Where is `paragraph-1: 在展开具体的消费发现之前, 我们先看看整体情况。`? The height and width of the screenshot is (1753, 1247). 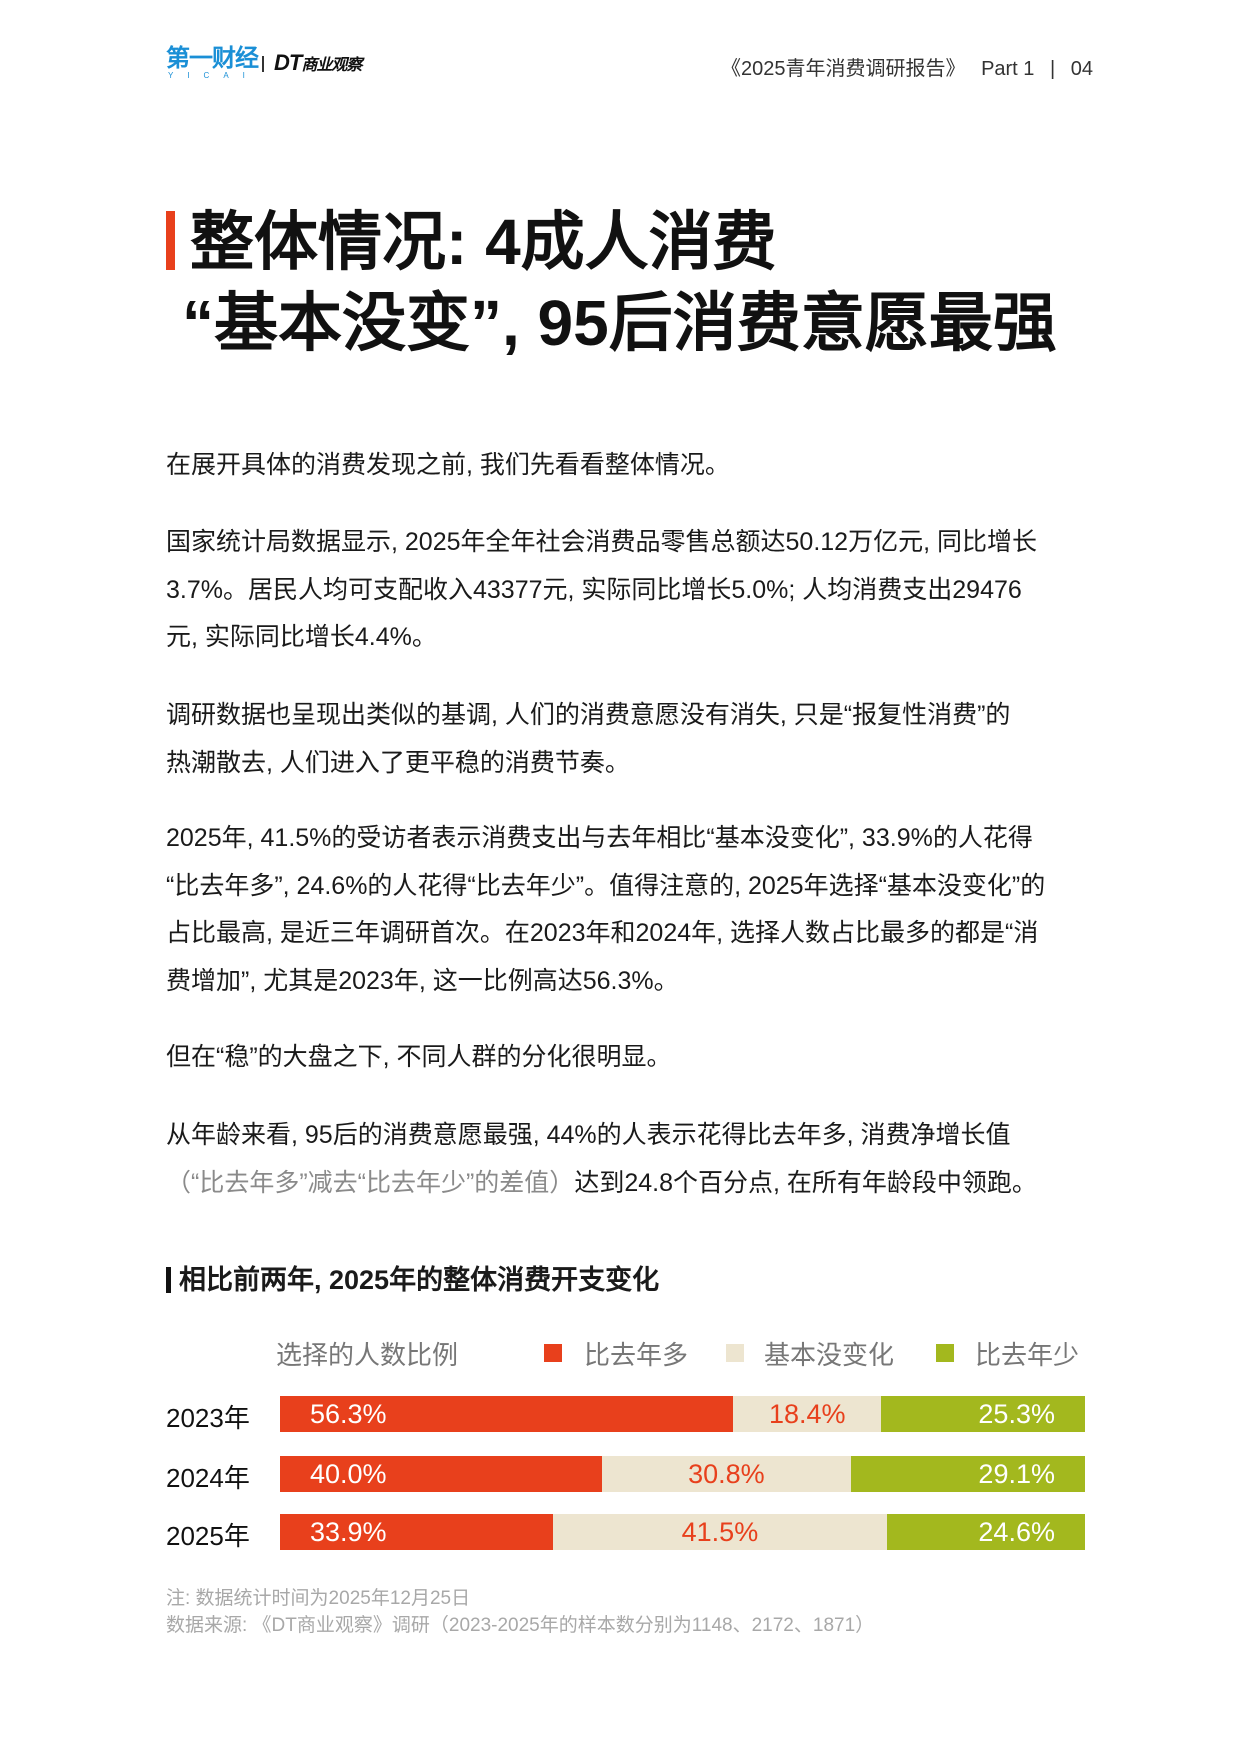 paragraph-1: 在展开具体的消费发现之前, 我们先看看整体情况。 is located at coordinates (448, 466).